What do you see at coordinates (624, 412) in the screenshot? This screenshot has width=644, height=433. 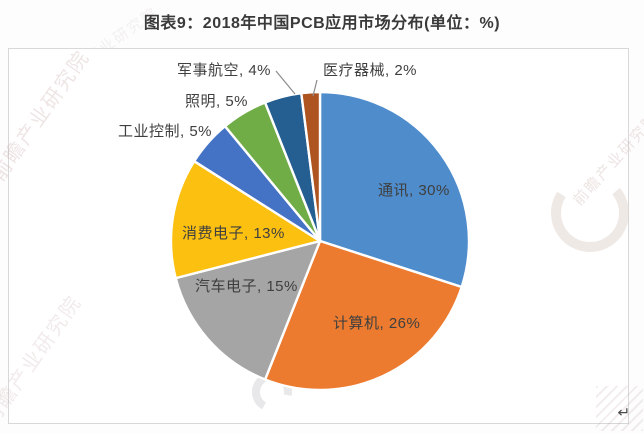 I see `return-mark: ↵` at bounding box center [624, 412].